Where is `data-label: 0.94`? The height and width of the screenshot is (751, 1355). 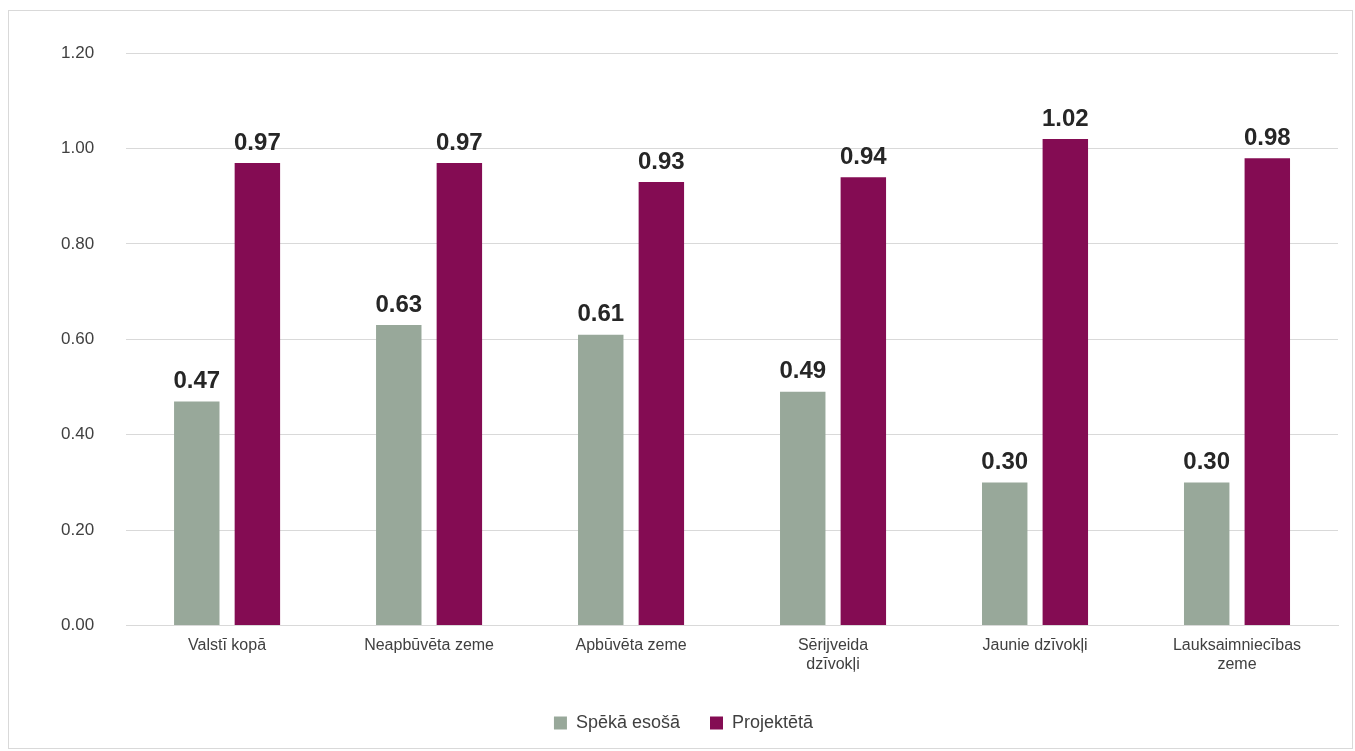 data-label: 0.94 is located at coordinates (863, 155).